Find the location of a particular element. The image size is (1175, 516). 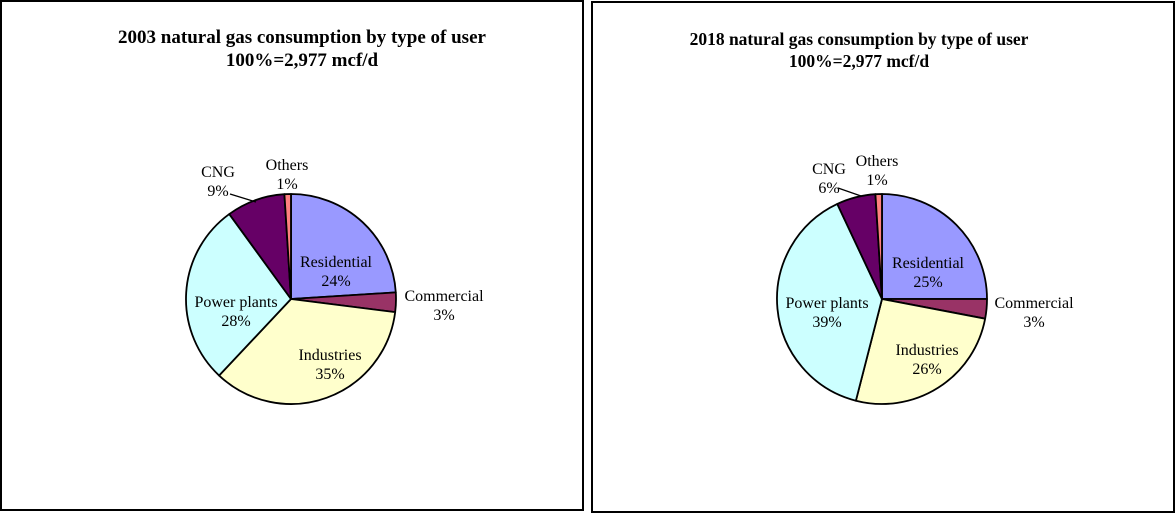

slice-label-residential: Residential 25% is located at coordinates (928, 273).